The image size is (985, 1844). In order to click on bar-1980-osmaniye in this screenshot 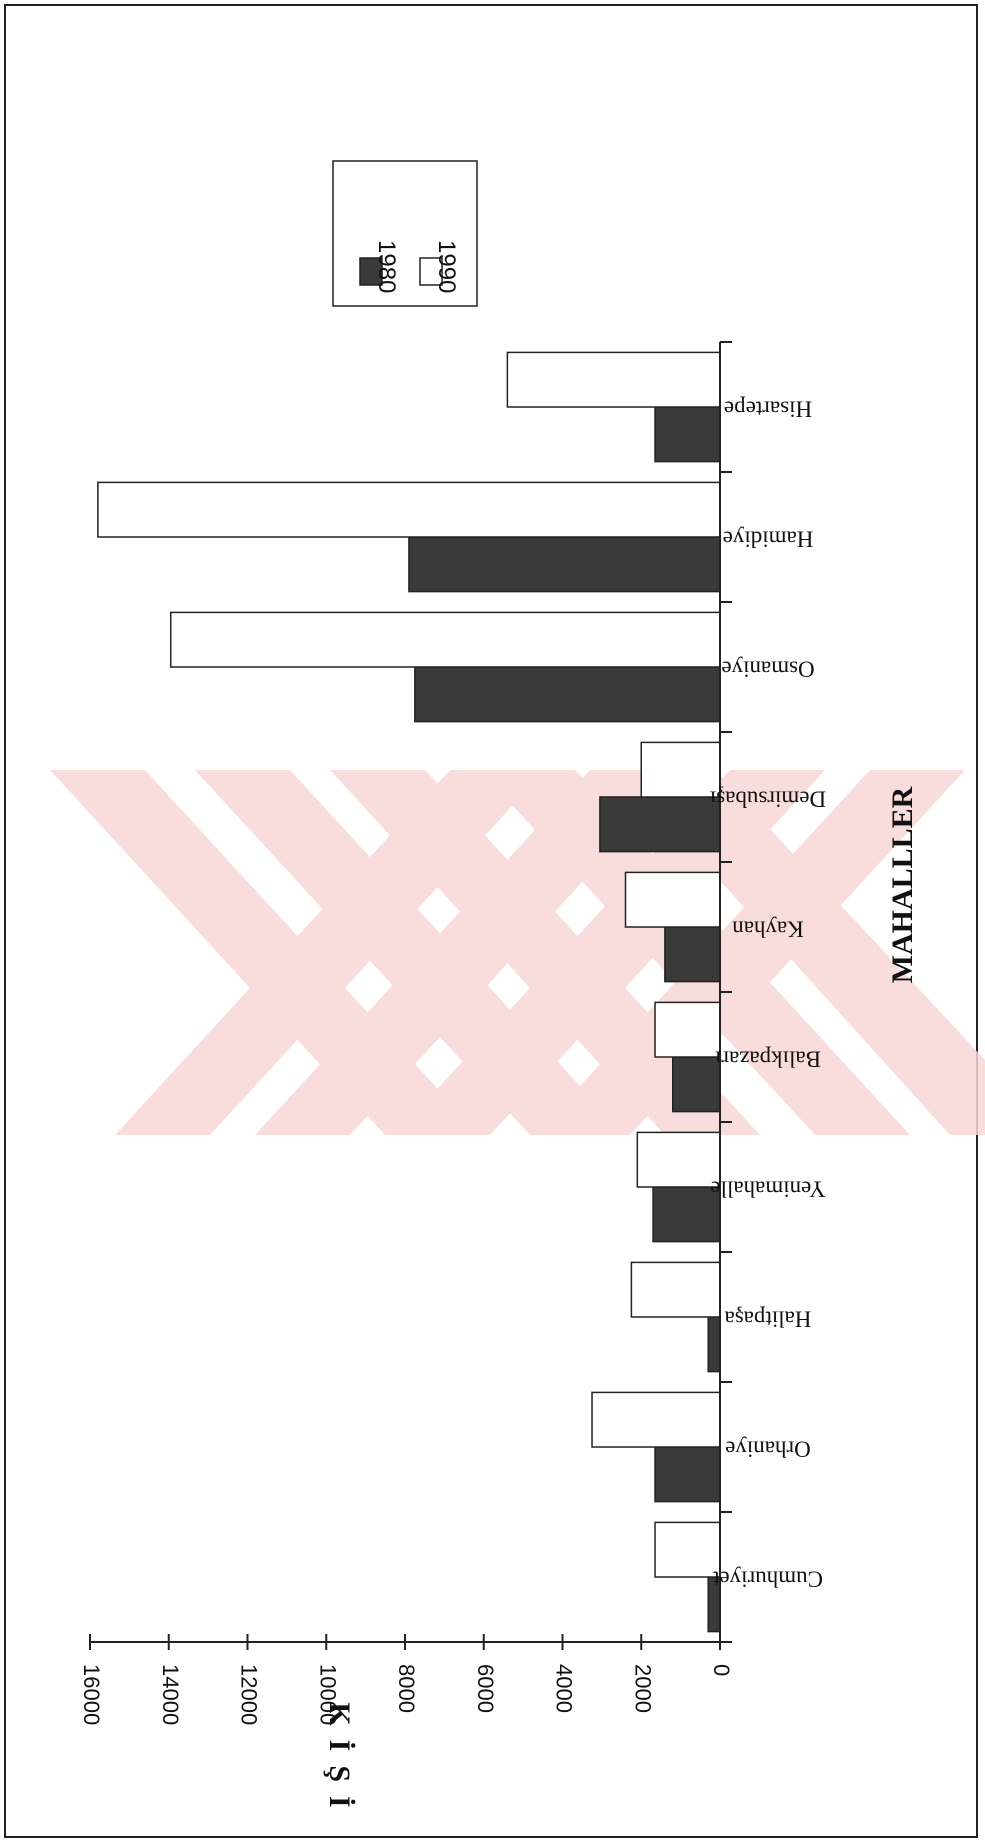, I will do `click(567, 694)`.